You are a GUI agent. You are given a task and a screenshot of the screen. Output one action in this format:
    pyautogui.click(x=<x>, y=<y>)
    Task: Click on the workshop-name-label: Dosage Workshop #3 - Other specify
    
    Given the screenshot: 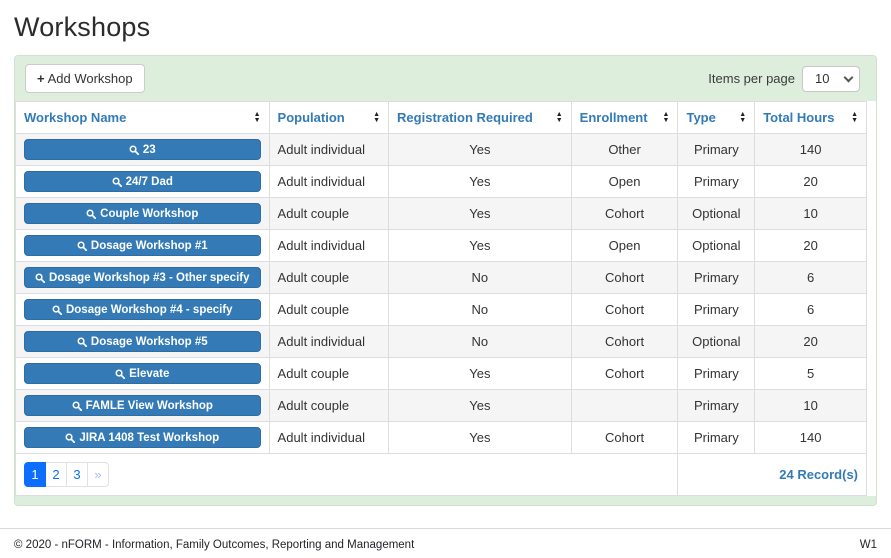 What is the action you would take?
    pyautogui.click(x=149, y=277)
    